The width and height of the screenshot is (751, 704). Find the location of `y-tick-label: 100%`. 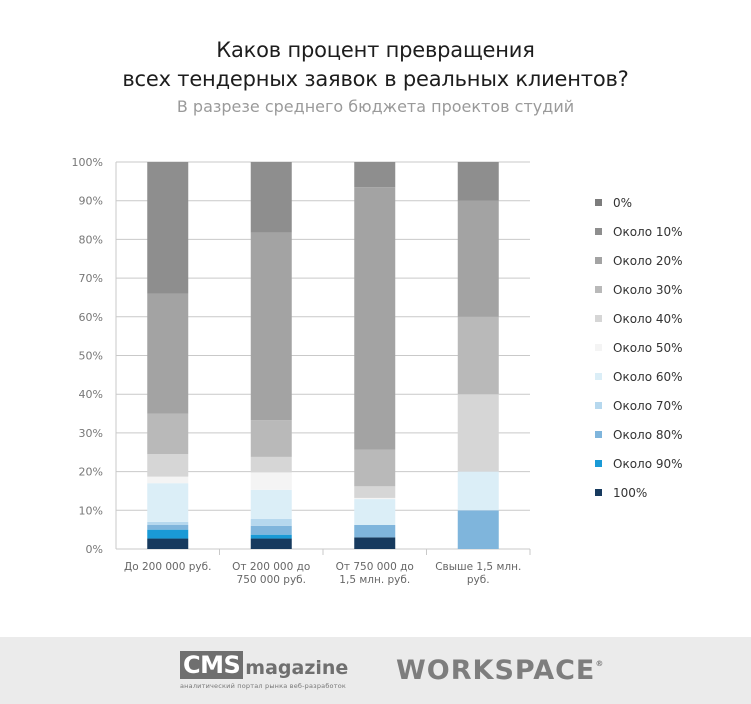

y-tick-label: 100% is located at coordinates (87, 162).